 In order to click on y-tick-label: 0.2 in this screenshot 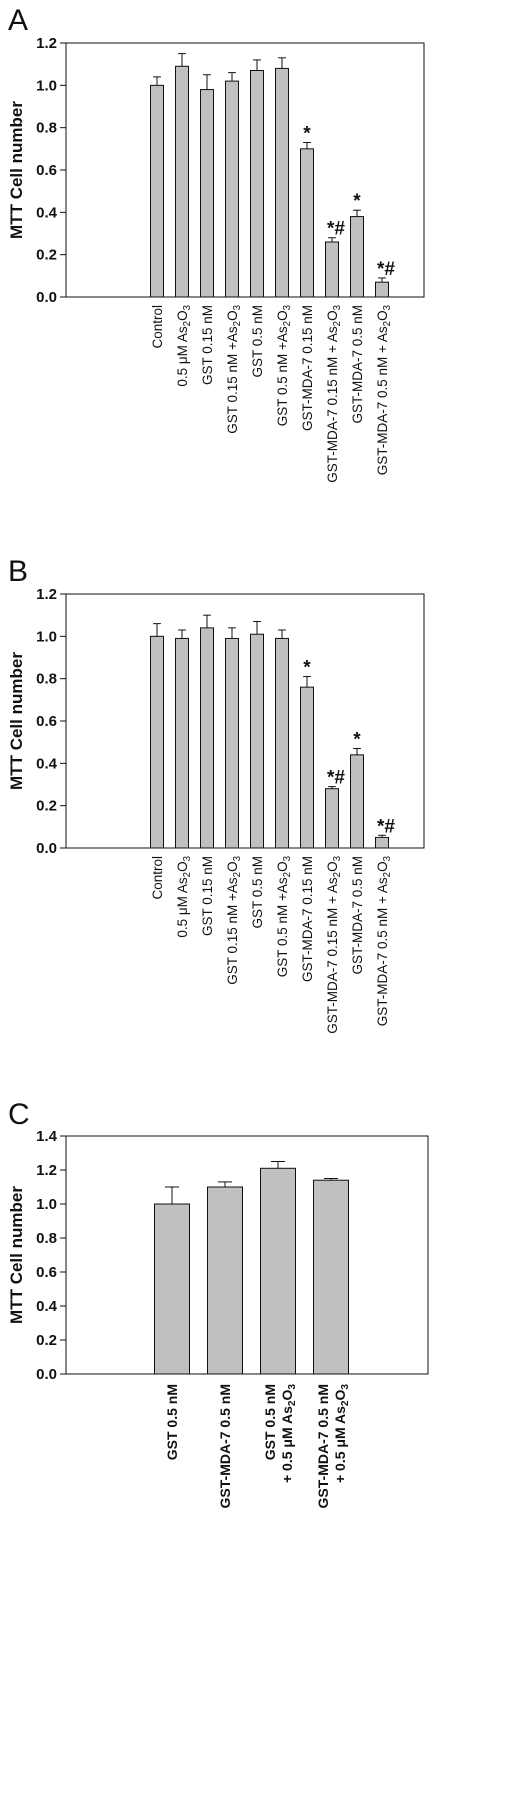, I will do `click(46, 1340)`.